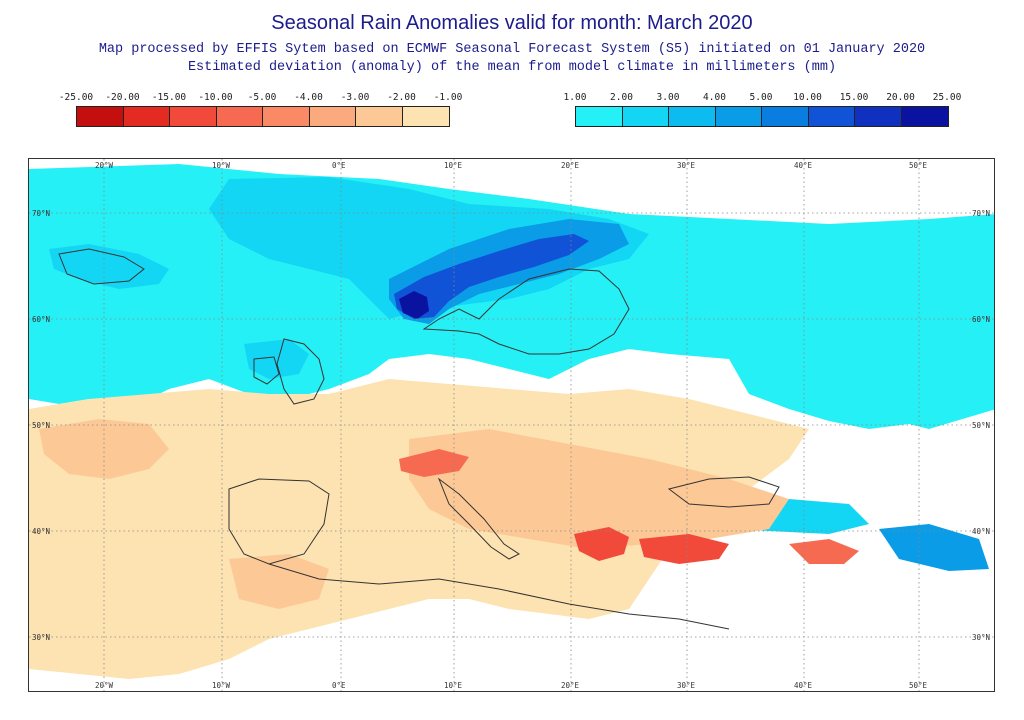 Image resolution: width=1024 pixels, height=720 pixels. I want to click on anomaly-field-anatolia-max, so click(824, 551).